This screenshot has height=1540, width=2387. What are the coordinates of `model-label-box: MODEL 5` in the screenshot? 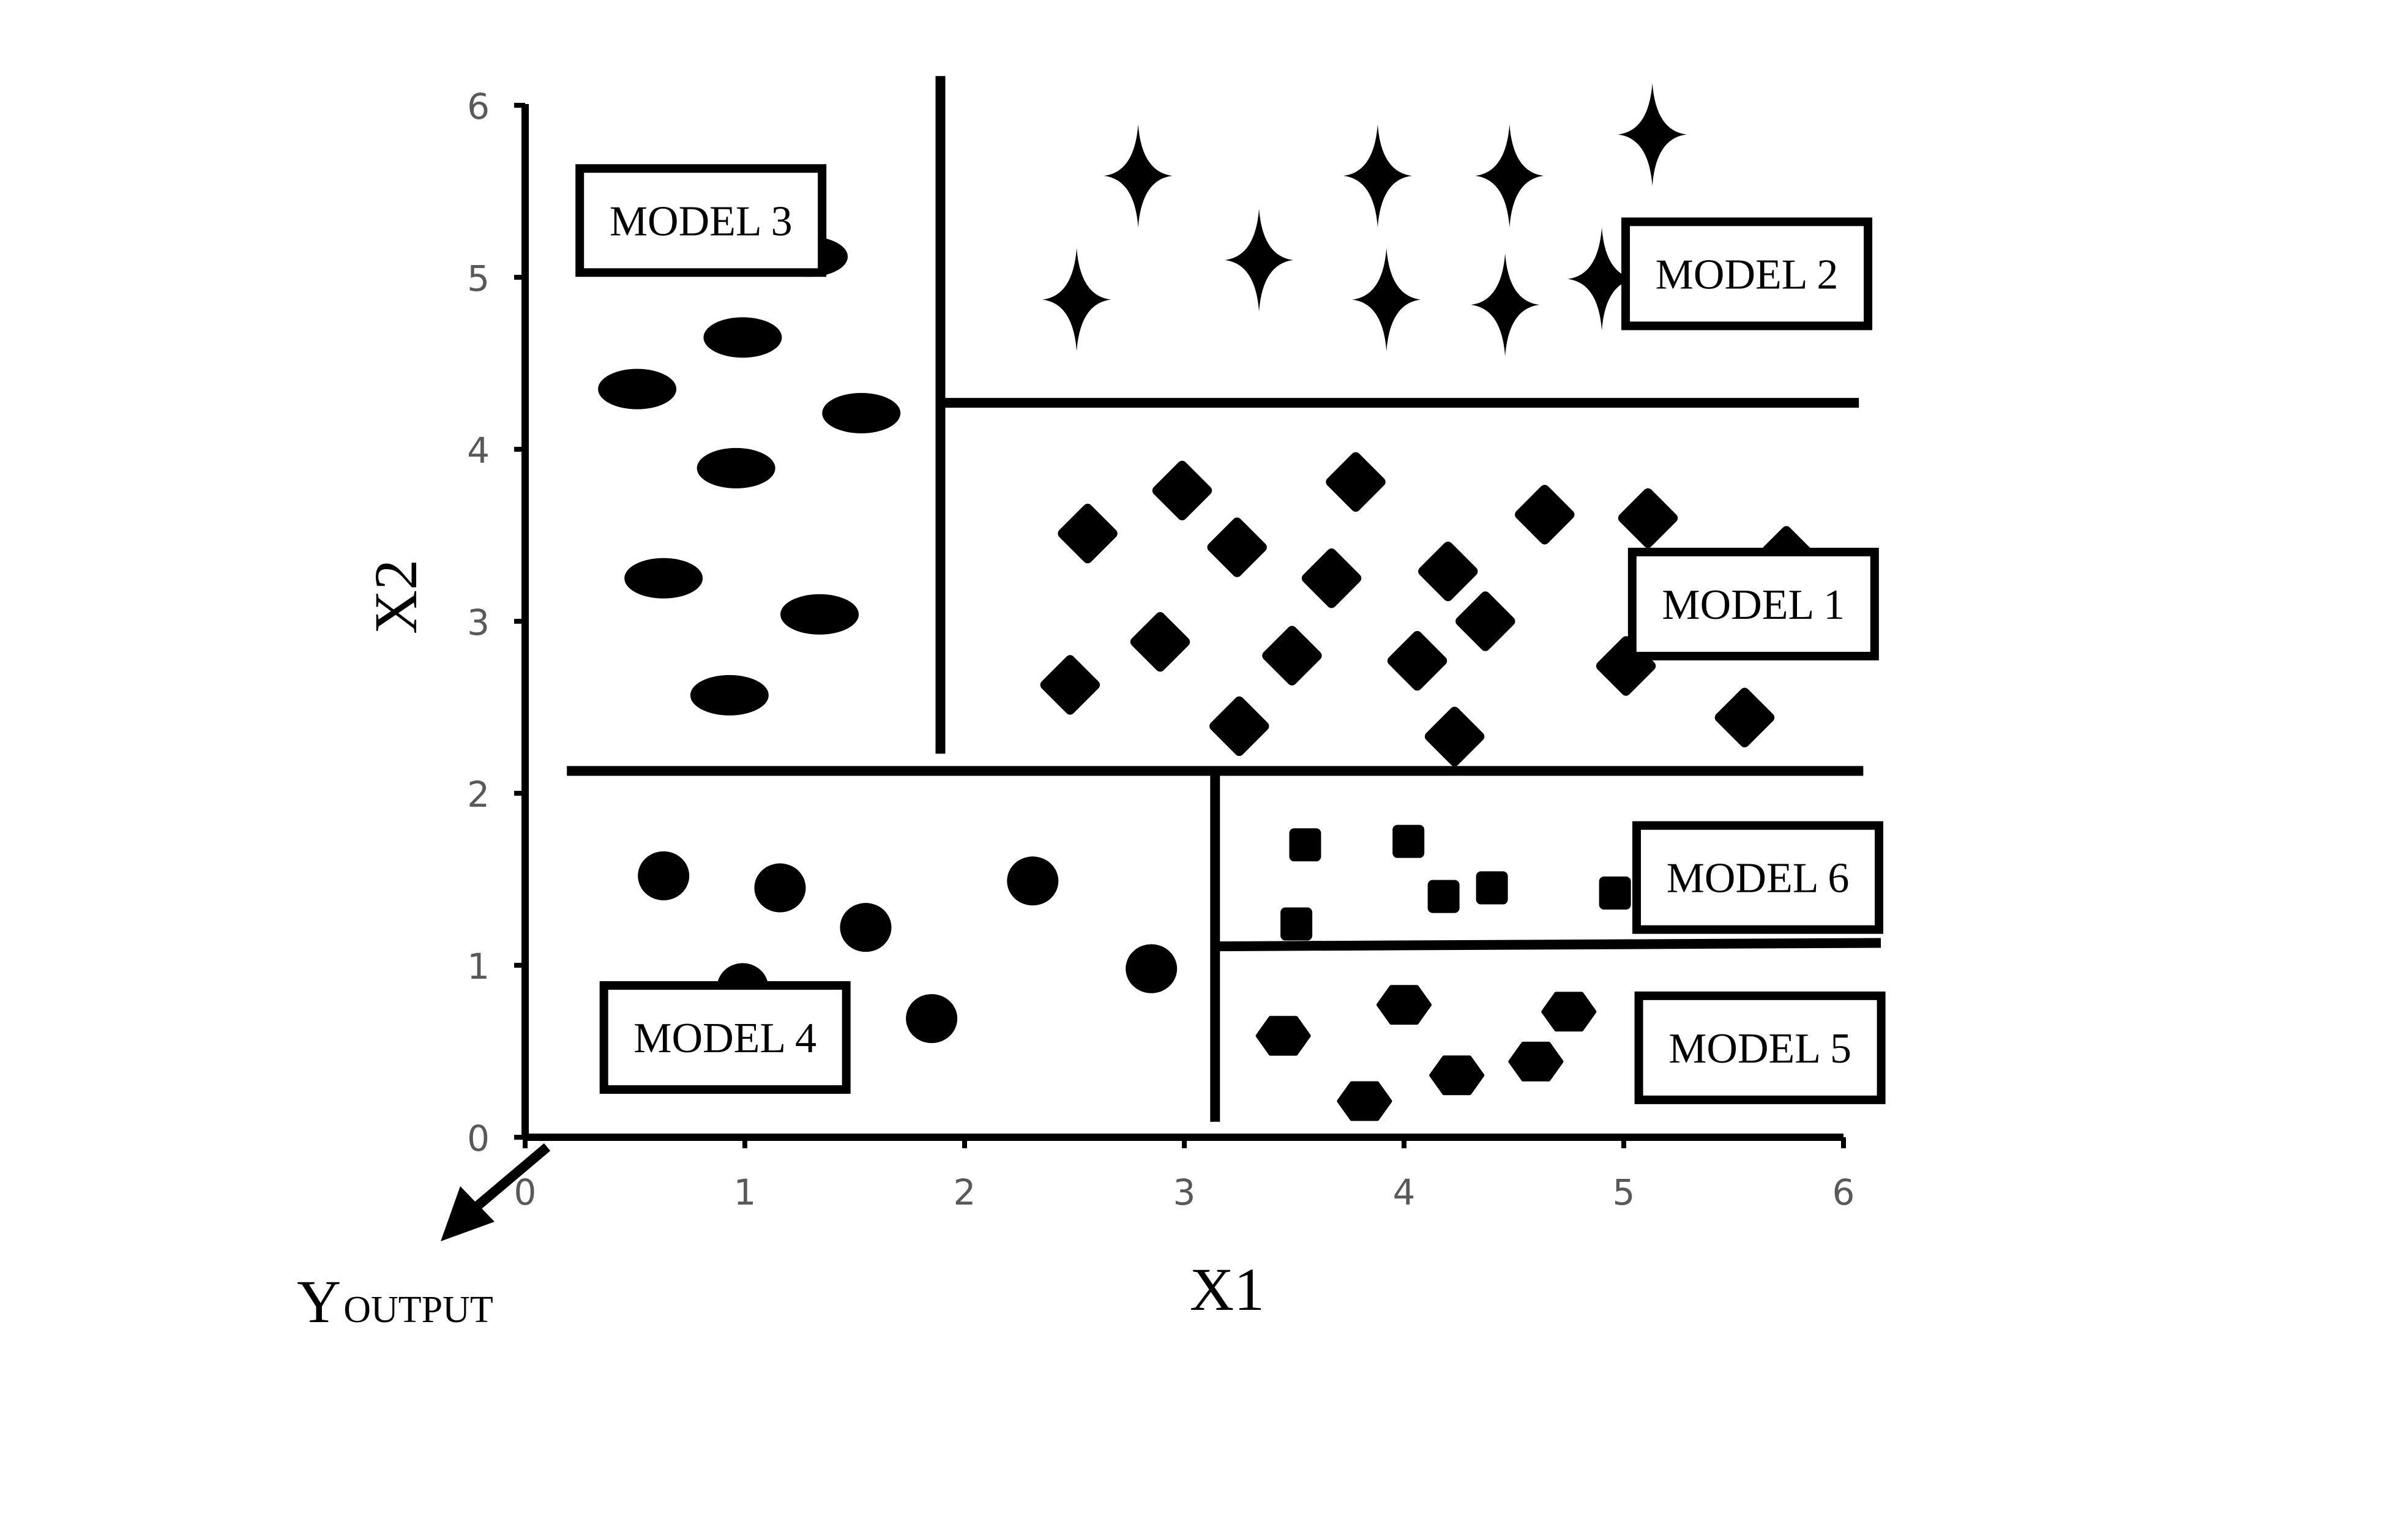 It's located at (1760, 1047).